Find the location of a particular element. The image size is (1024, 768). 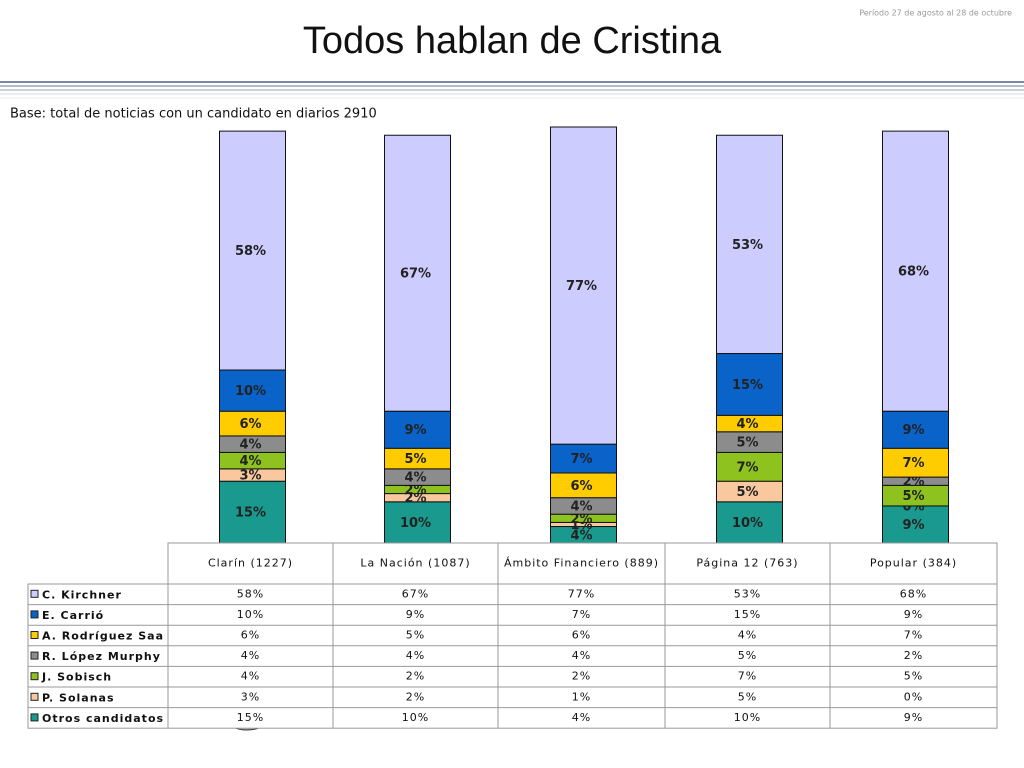

legend-label: P. Solanas is located at coordinates (78, 697).